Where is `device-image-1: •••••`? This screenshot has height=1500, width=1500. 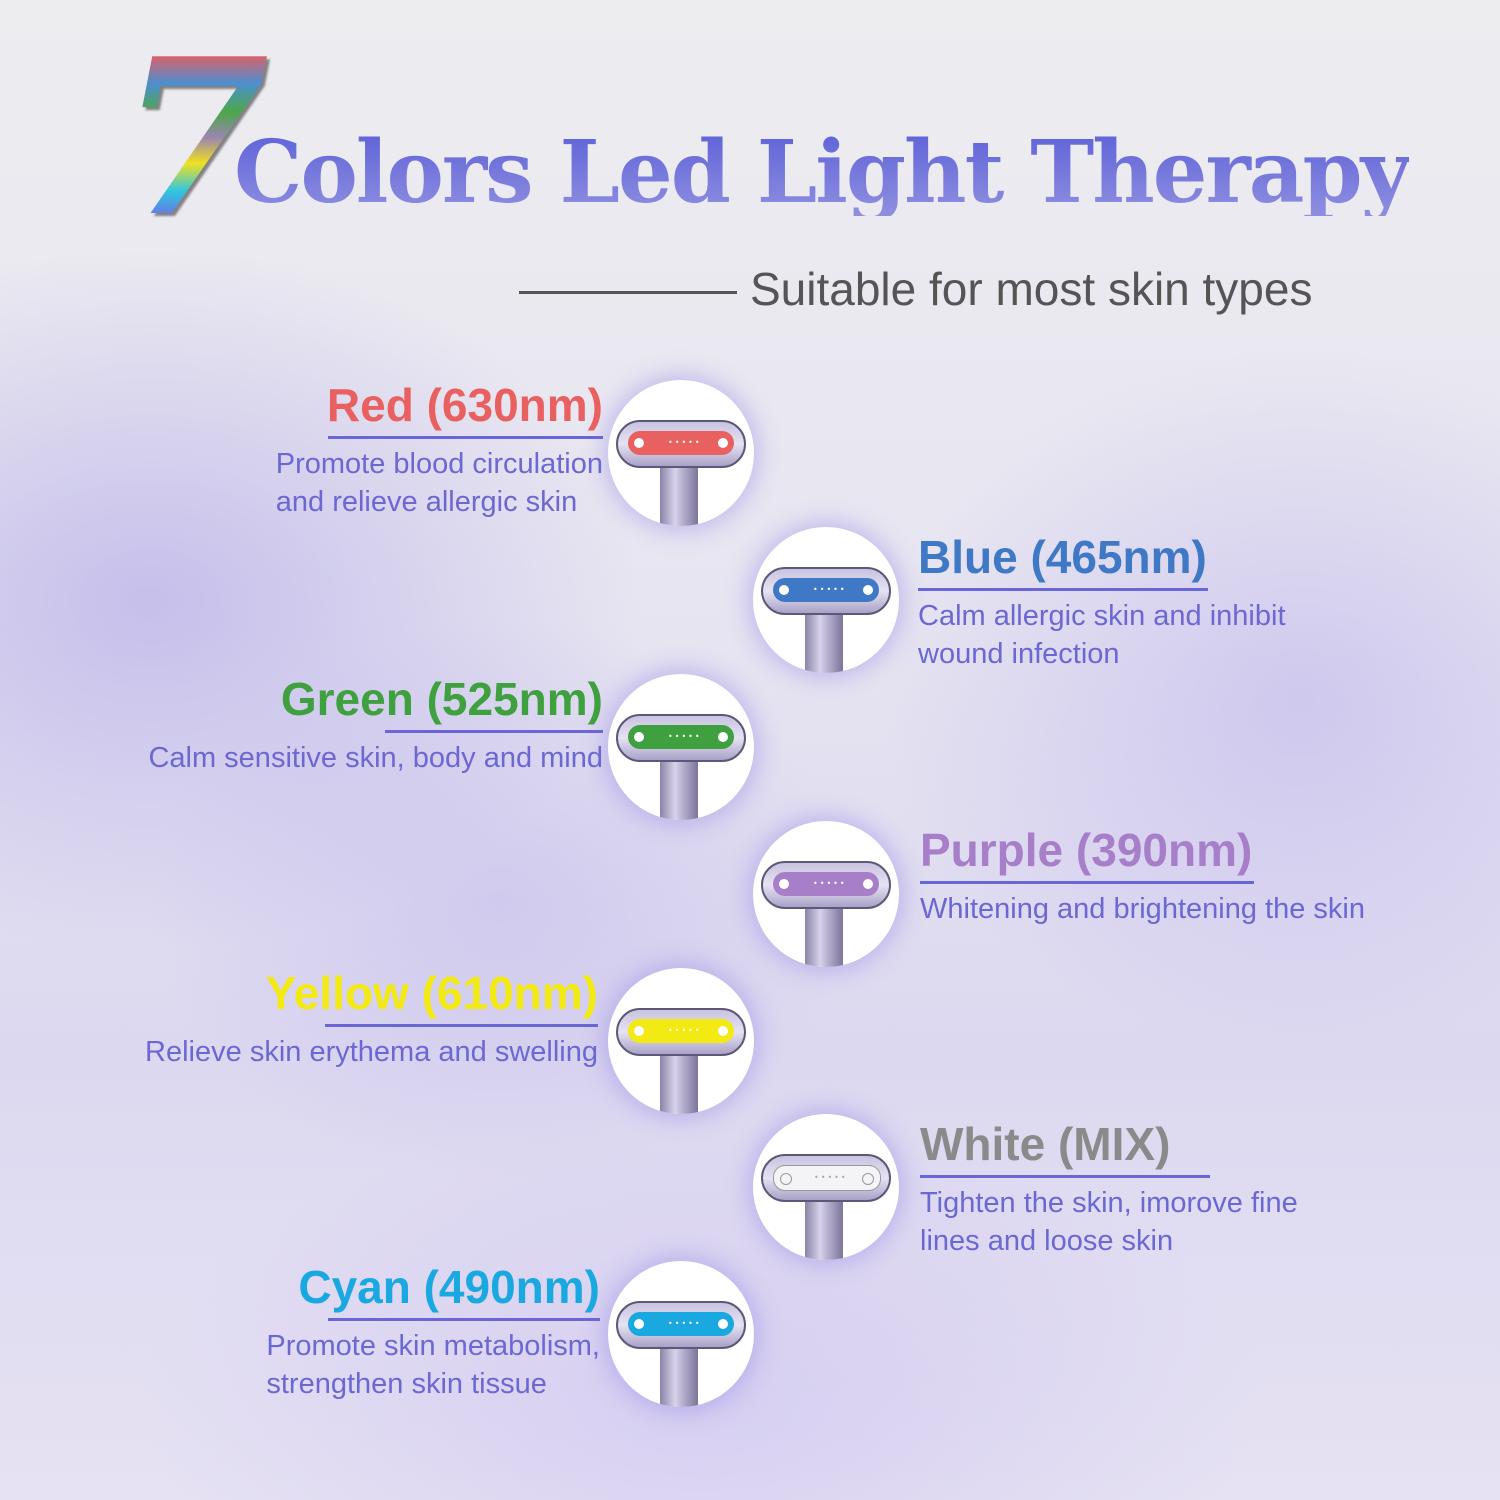
device-image-1: ••••• is located at coordinates (826, 600).